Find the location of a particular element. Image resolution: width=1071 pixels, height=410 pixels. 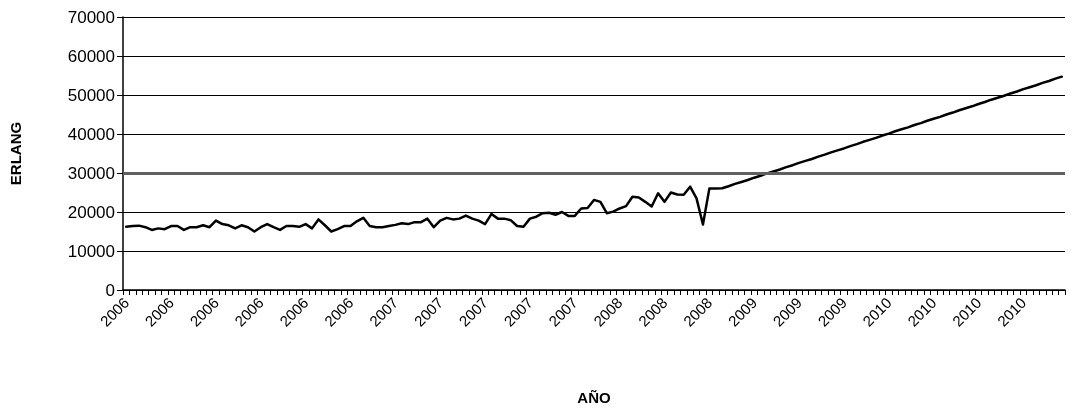

y-tick-label: 40000 is located at coordinates (91, 134).